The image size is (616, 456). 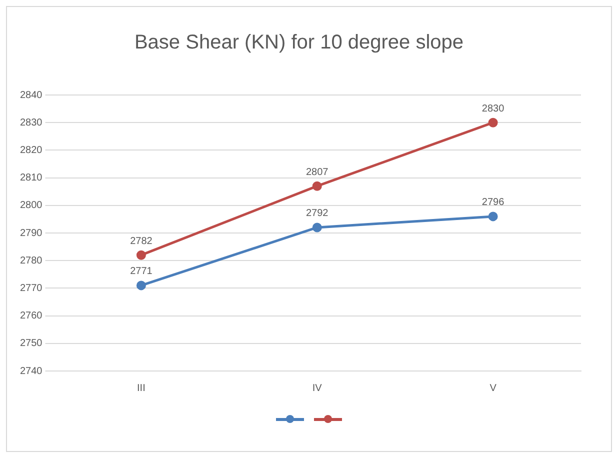 What do you see at coordinates (317, 214) in the screenshot?
I see `data-label: 2792` at bounding box center [317, 214].